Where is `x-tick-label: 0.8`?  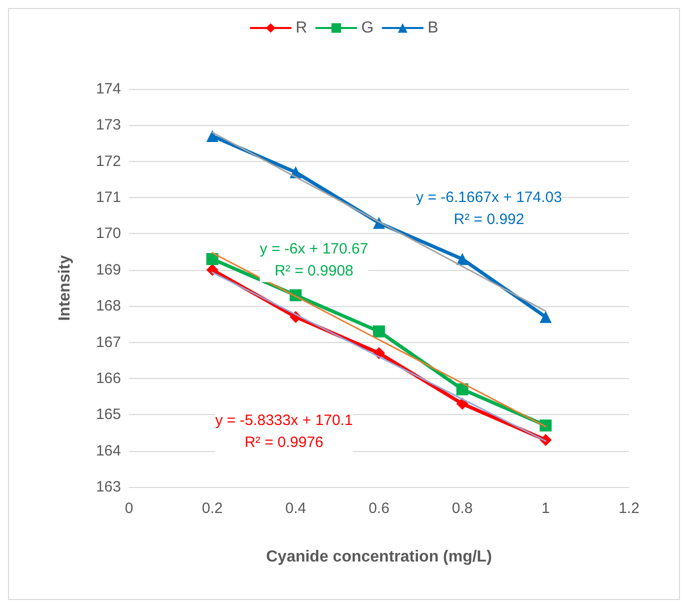
x-tick-label: 0.8 is located at coordinates (462, 508).